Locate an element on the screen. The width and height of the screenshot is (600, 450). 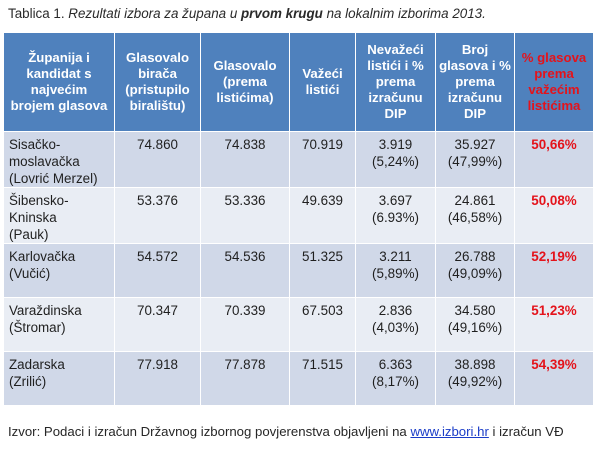
header-postotak: % glasova prema važećim listićima is located at coordinates (554, 82).